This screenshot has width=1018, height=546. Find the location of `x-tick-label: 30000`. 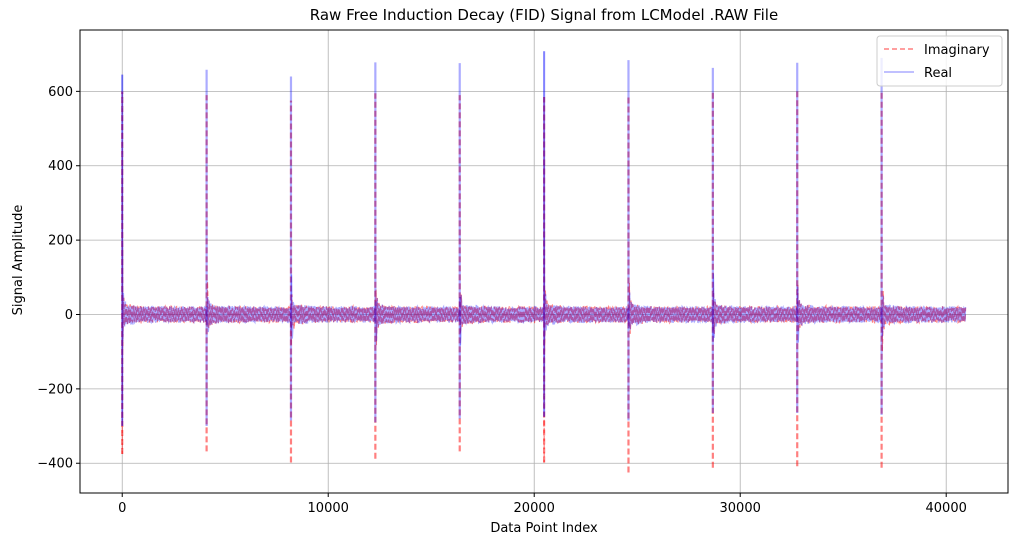

x-tick-label: 30000 is located at coordinates (740, 508).